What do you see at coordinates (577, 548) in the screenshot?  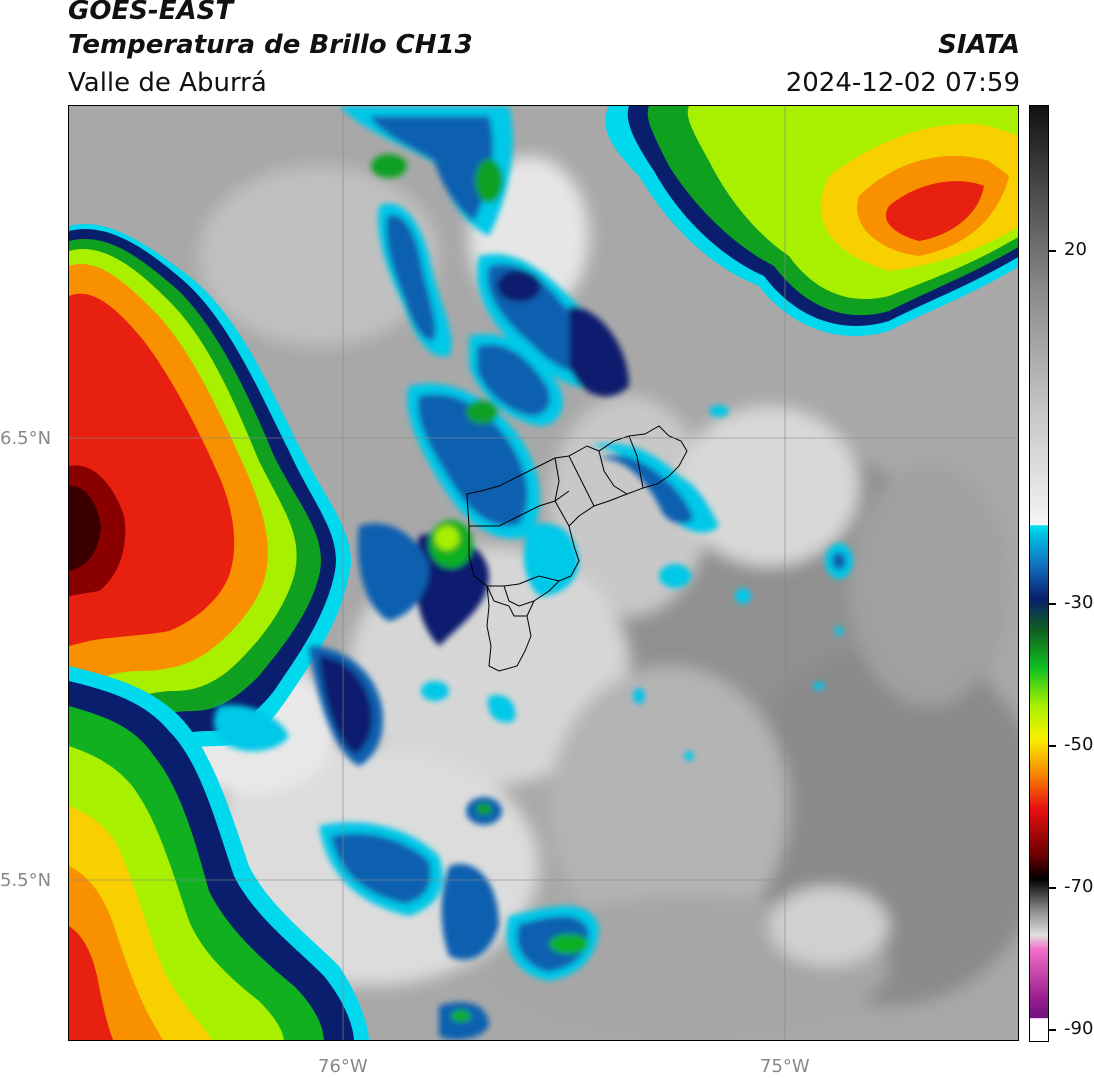 I see `municipality-boundaries` at bounding box center [577, 548].